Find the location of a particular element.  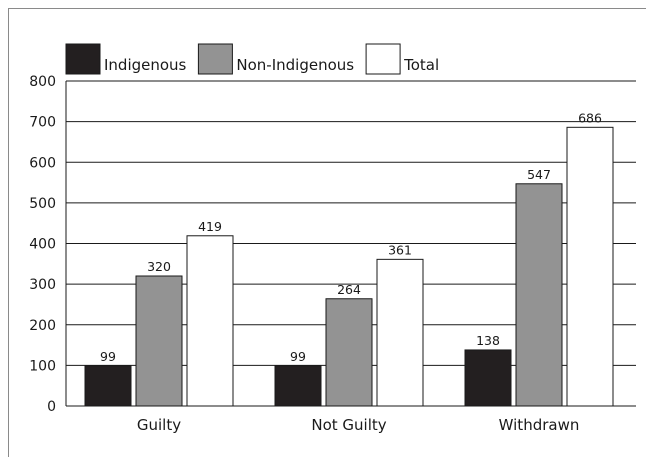

y-tick-label: 500 is located at coordinates (42, 204).